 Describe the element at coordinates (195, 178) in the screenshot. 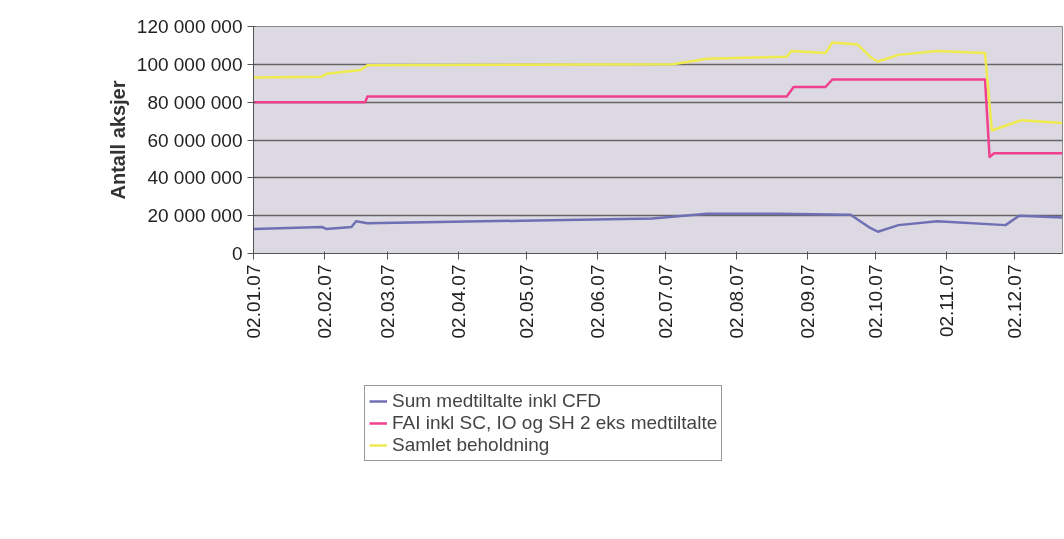

I see `y-tick-label: 40 000 000` at that location.